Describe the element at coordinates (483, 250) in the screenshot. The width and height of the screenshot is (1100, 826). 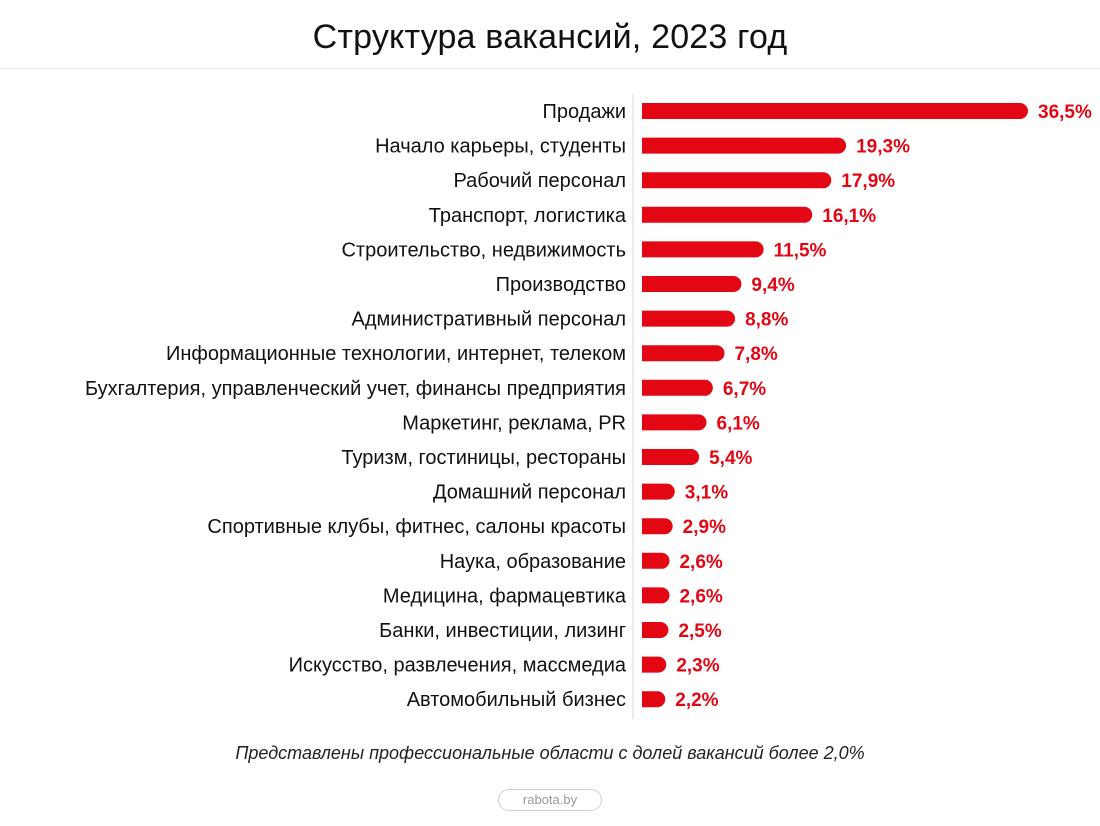
I see `category-label: Строительство, недвижимость` at that location.